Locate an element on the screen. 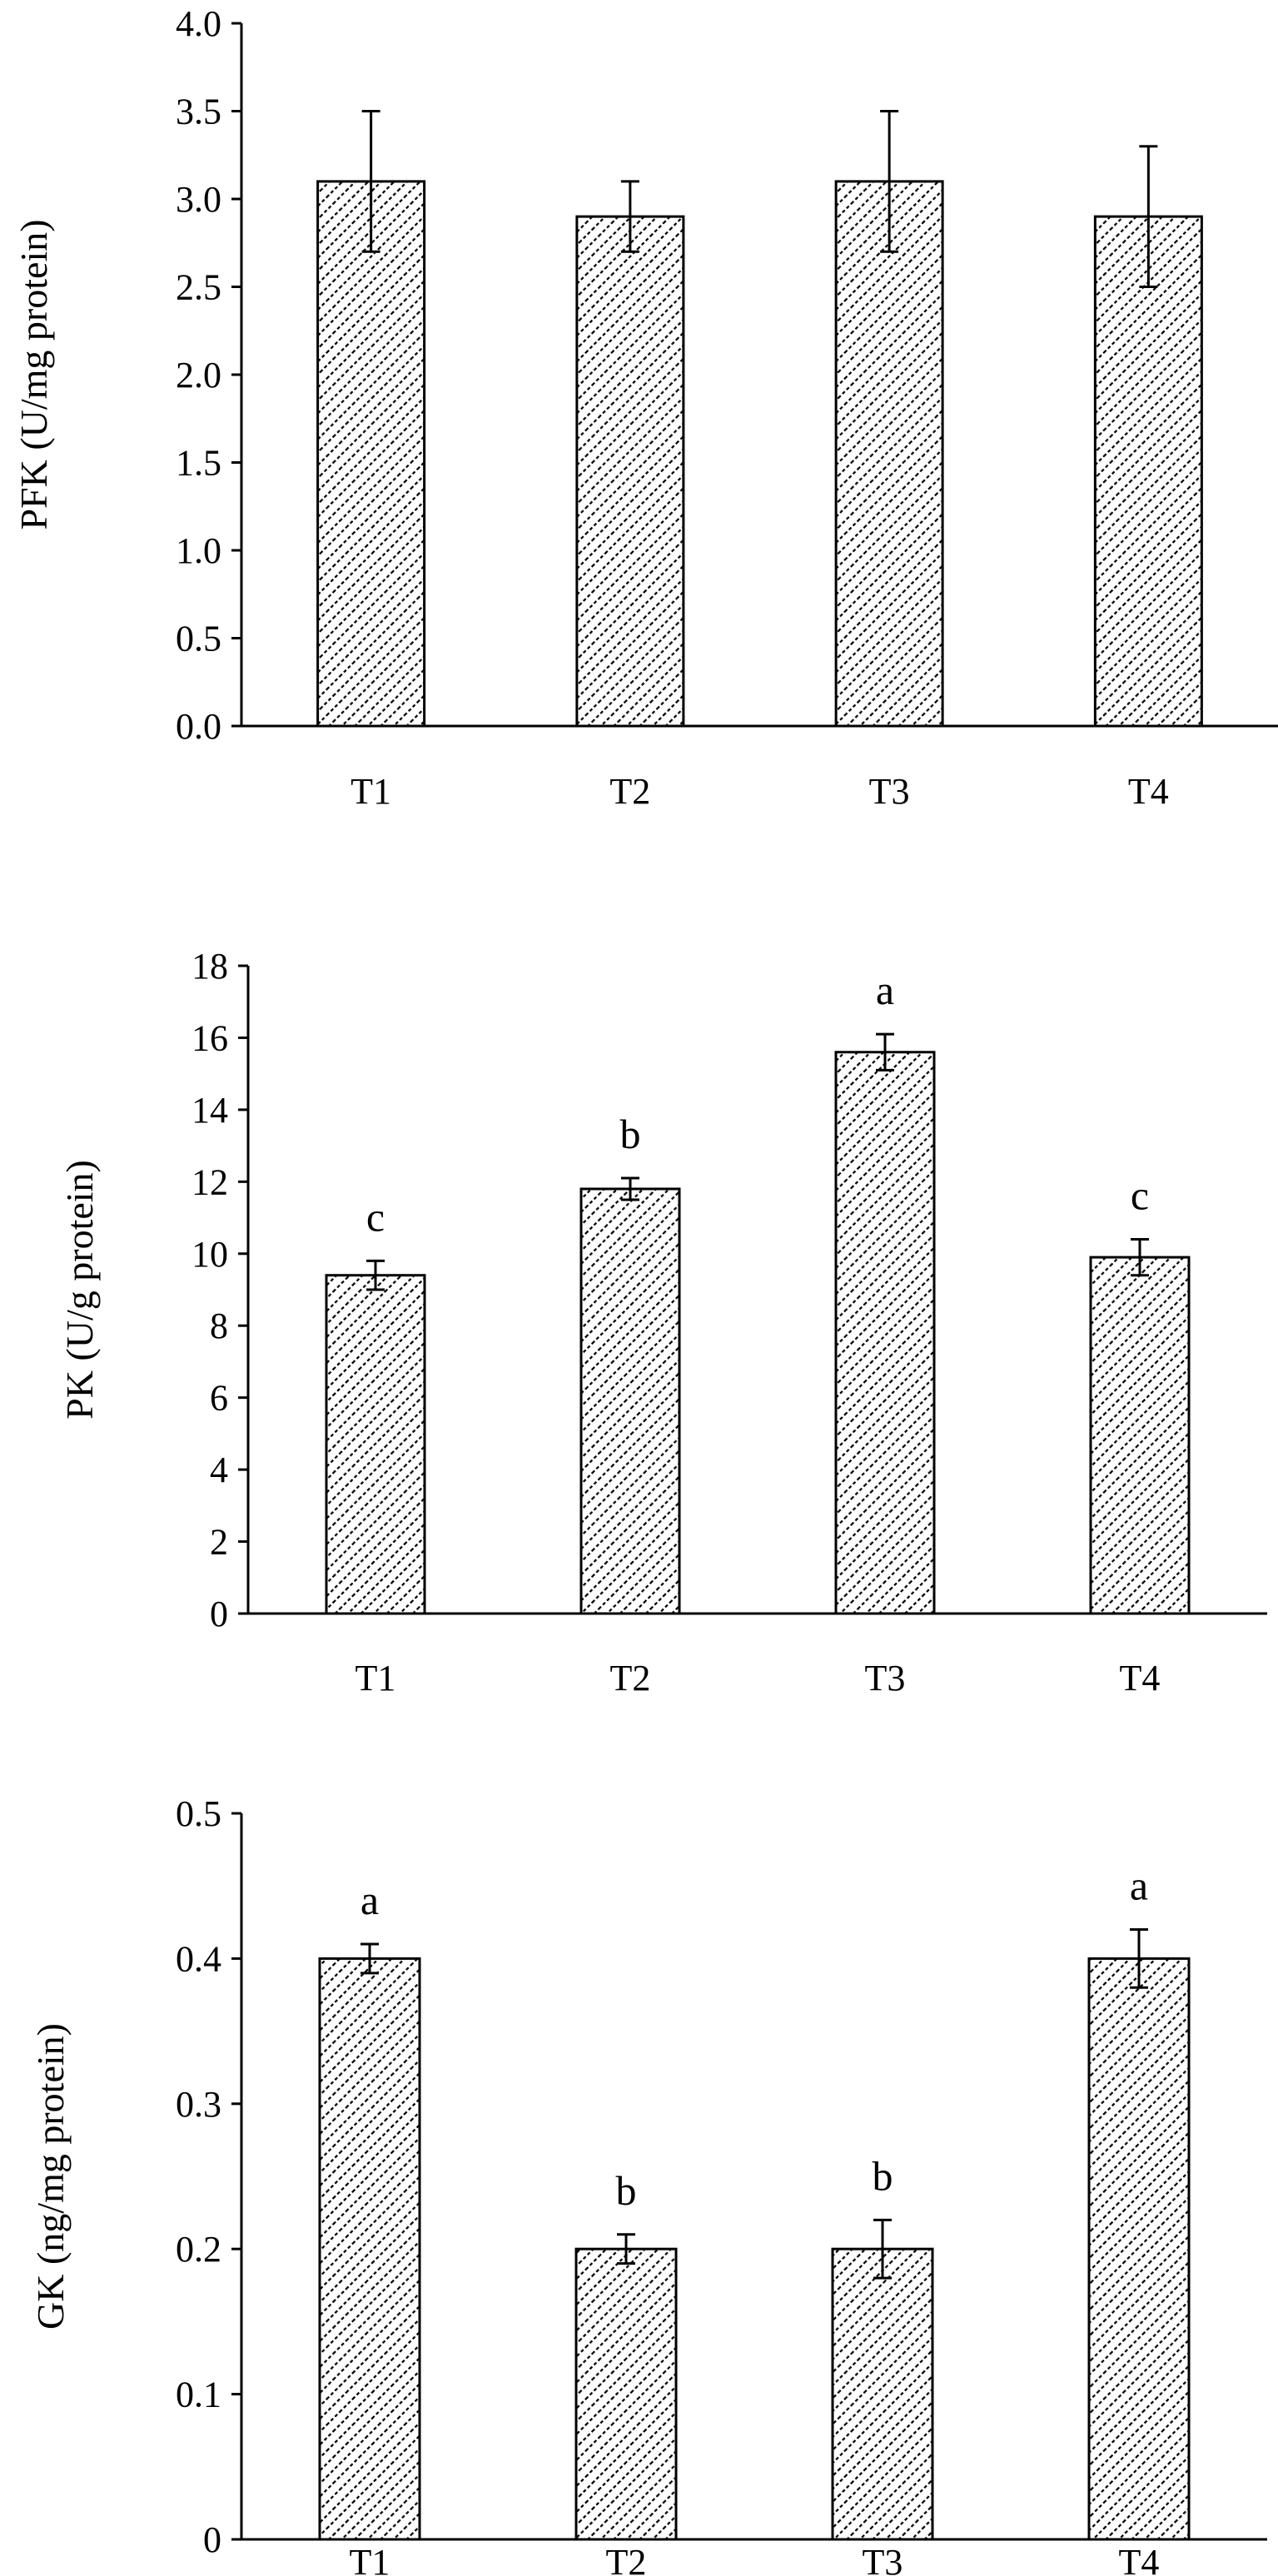 The image size is (1278, 2576). y-tick-label: 10 is located at coordinates (209, 1254).